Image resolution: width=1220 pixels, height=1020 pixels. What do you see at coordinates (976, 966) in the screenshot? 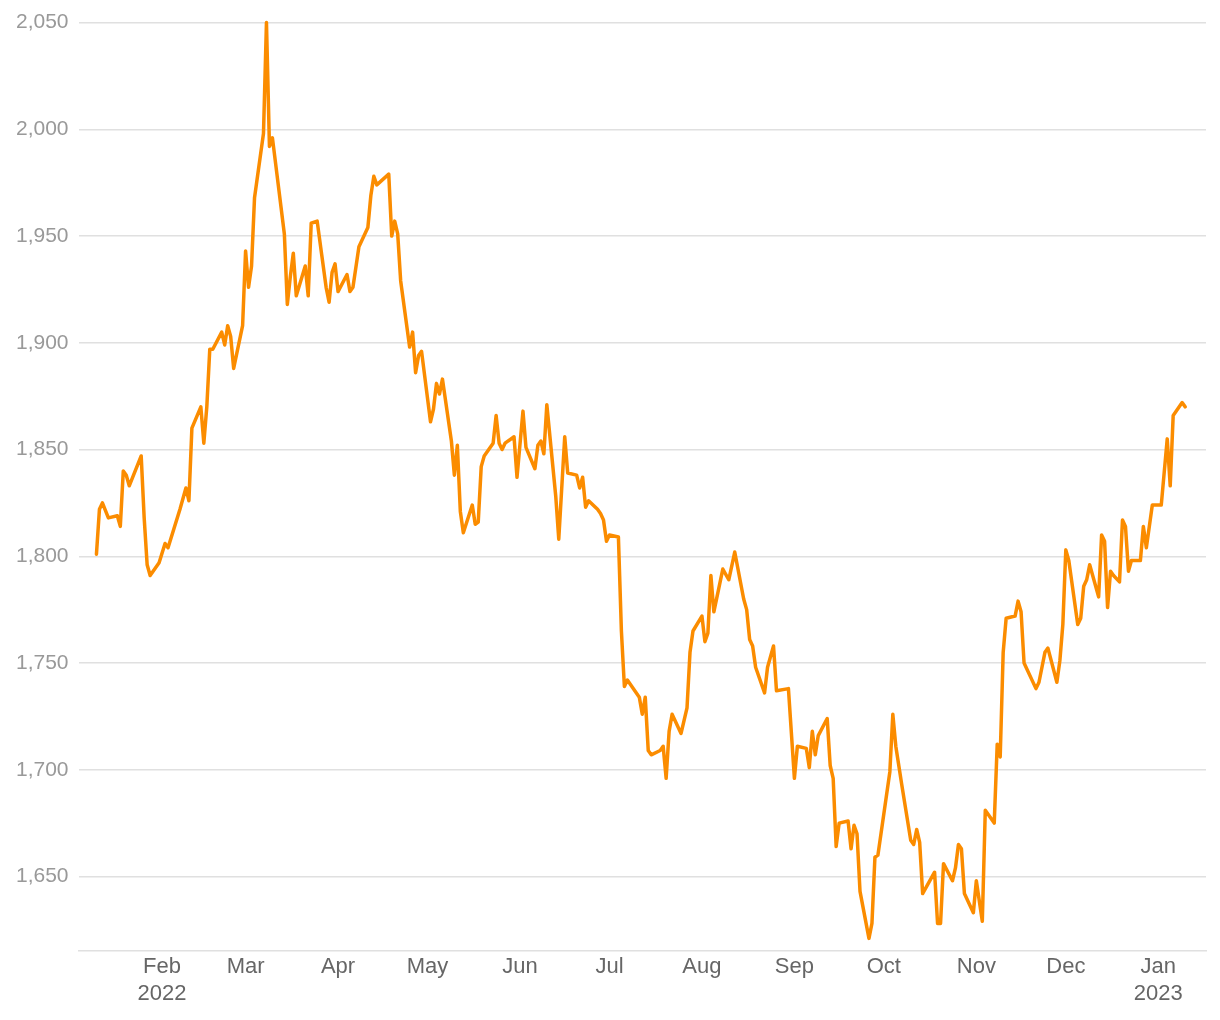
I see `x-tick-label: Nov` at bounding box center [976, 966].